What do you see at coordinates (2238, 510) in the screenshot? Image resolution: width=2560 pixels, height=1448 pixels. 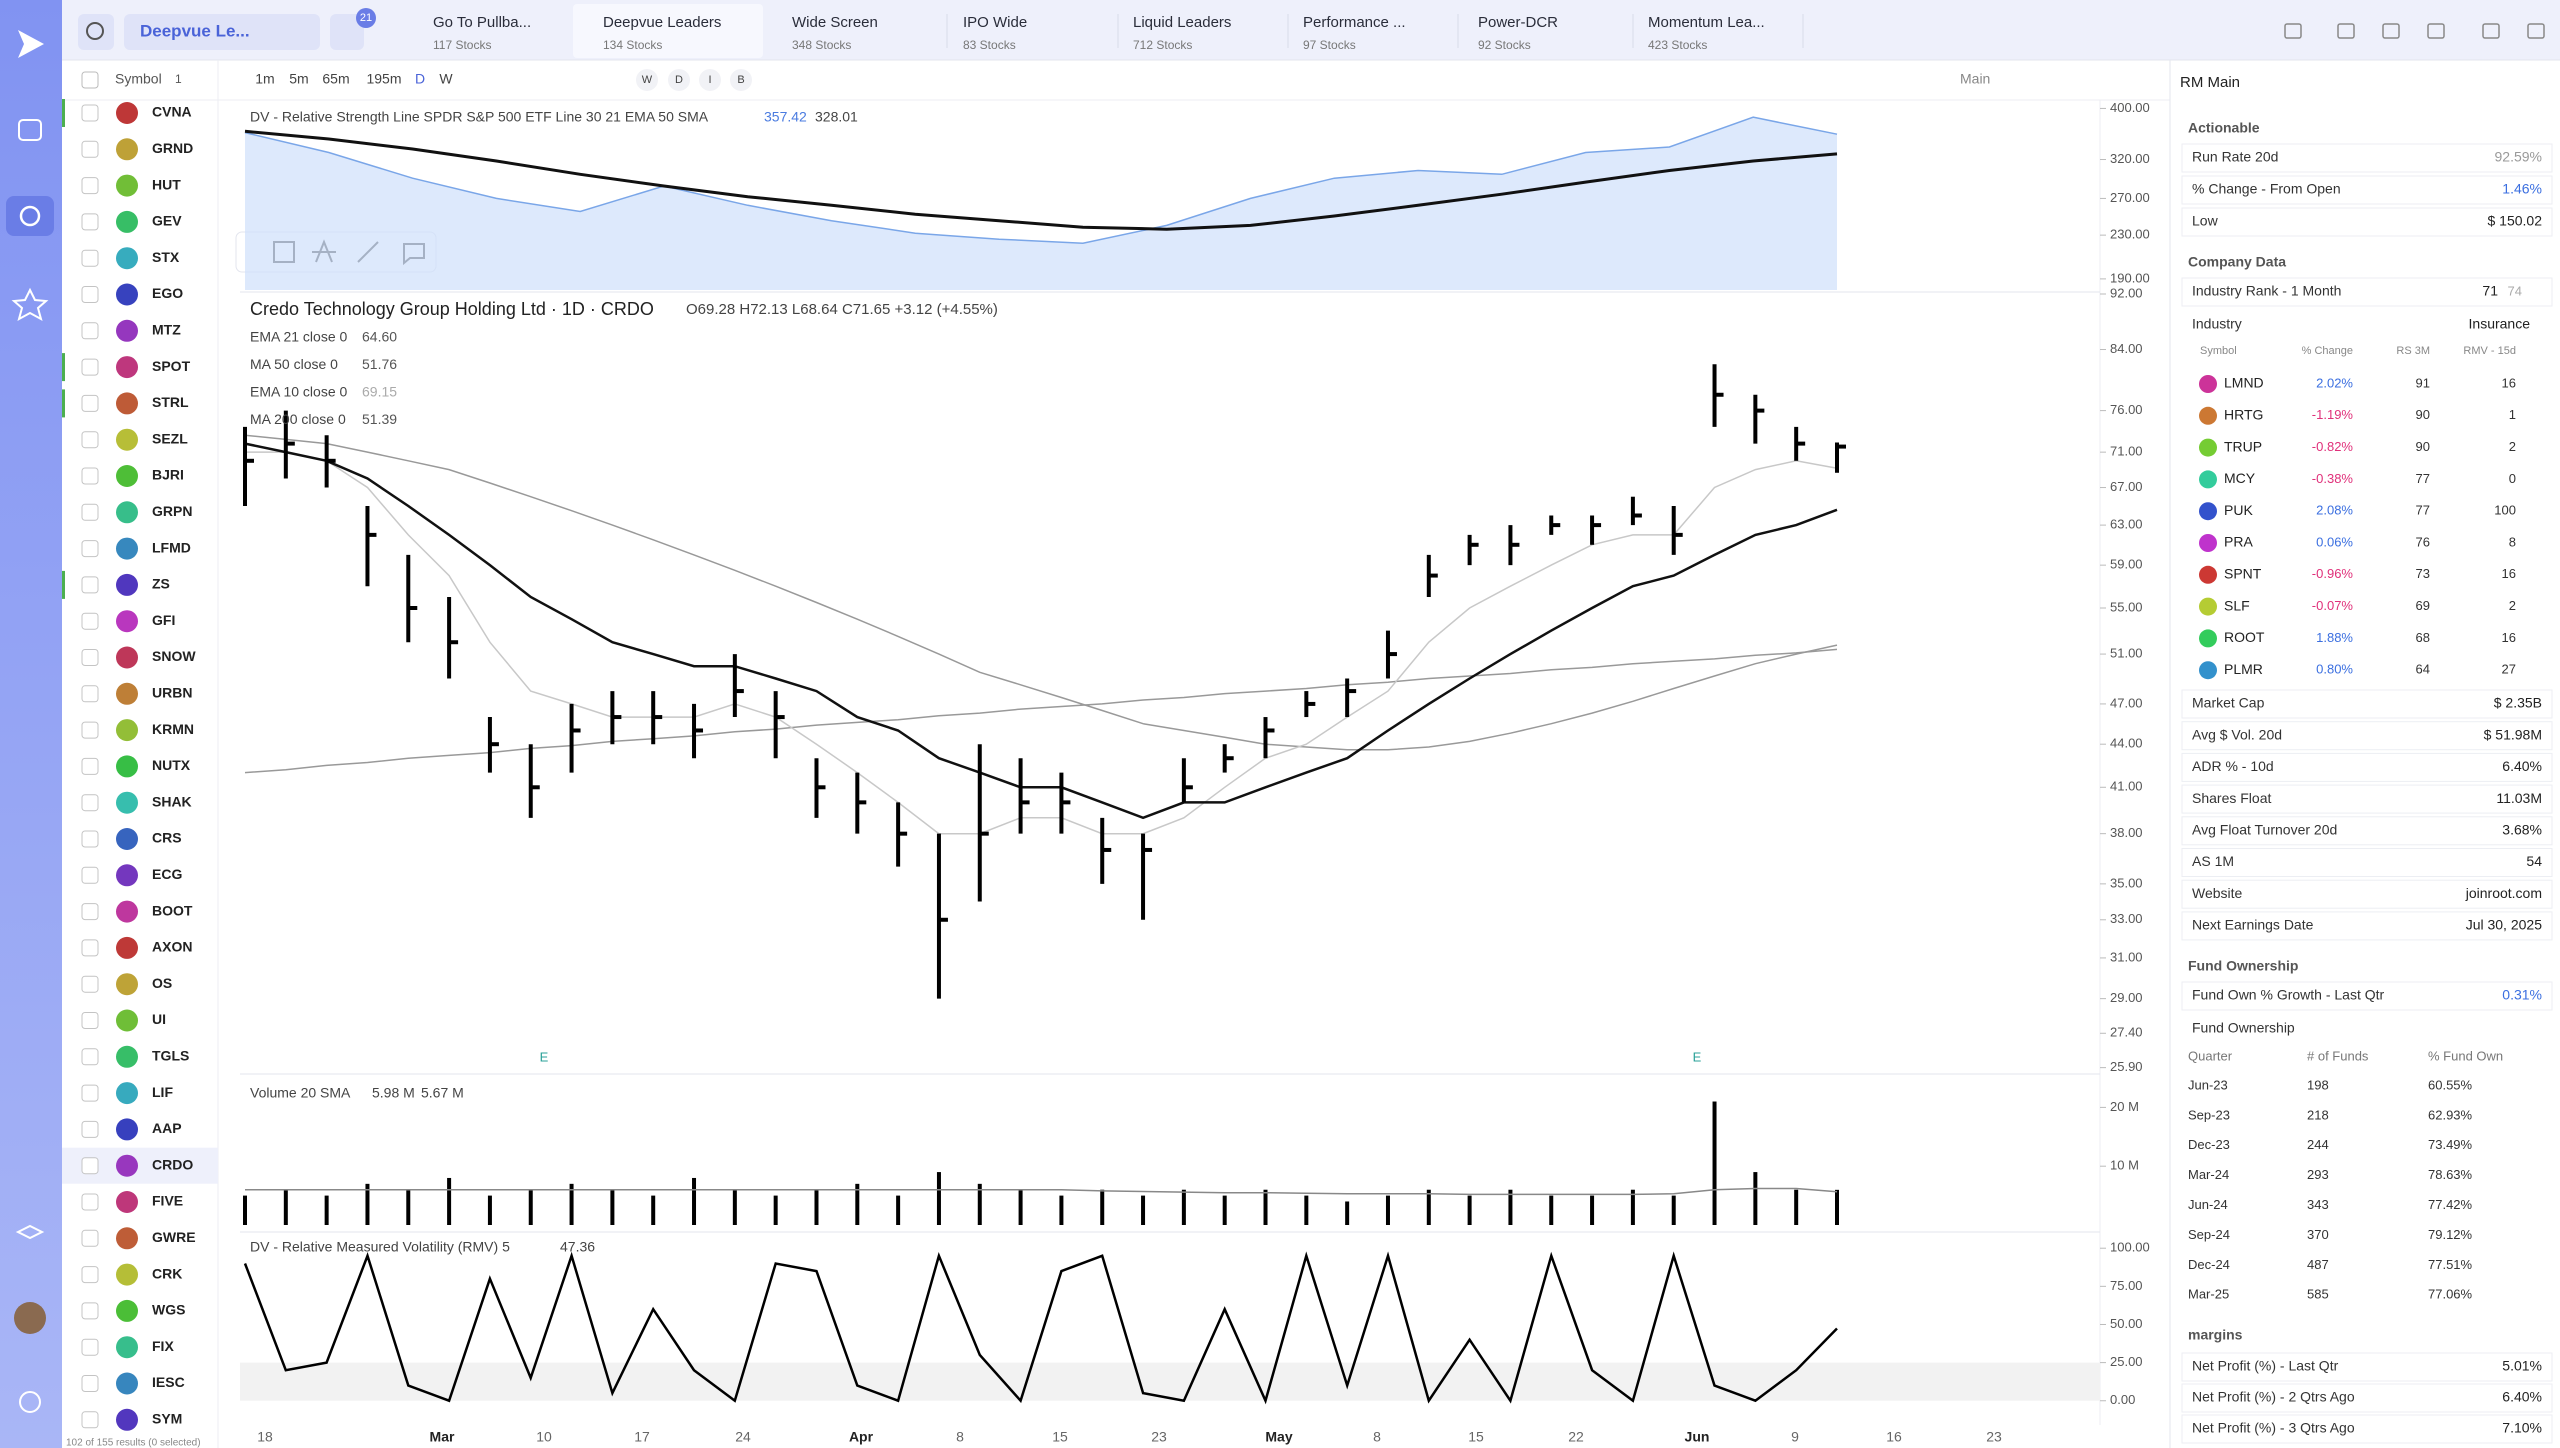 I see `industry-symbol: PUK` at bounding box center [2238, 510].